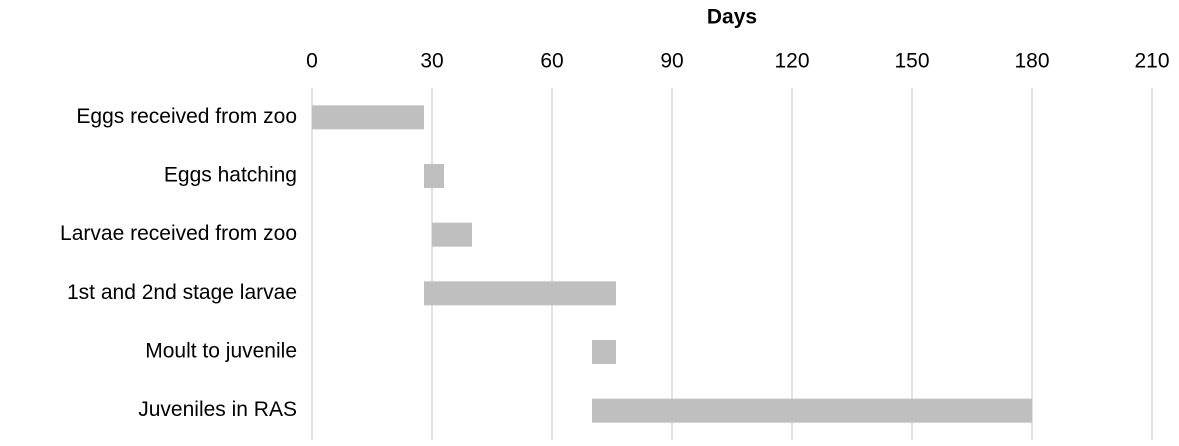  Describe the element at coordinates (791, 61) in the screenshot. I see `x-tick-label: 120` at that location.